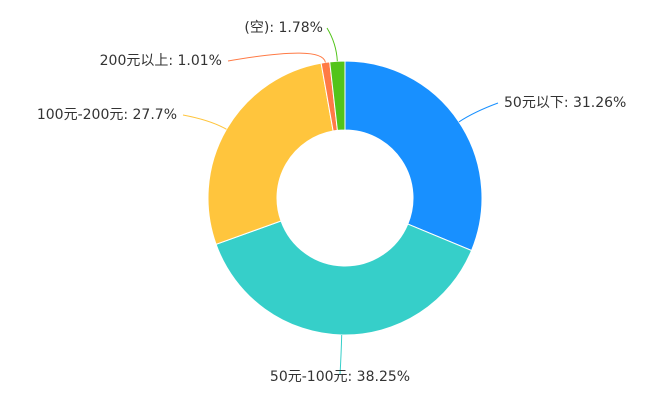 The image size is (660, 400). Describe the element at coordinates (161, 61) in the screenshot. I see `slice-label-3: 200元以上: 1.01%` at that location.